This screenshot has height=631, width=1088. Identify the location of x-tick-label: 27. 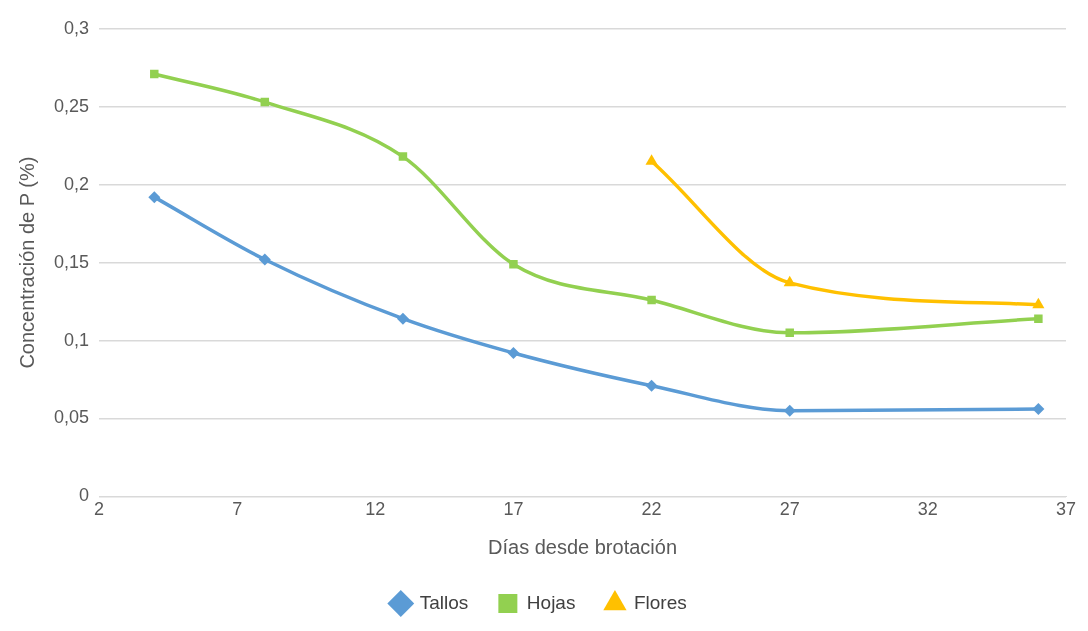
(789, 509).